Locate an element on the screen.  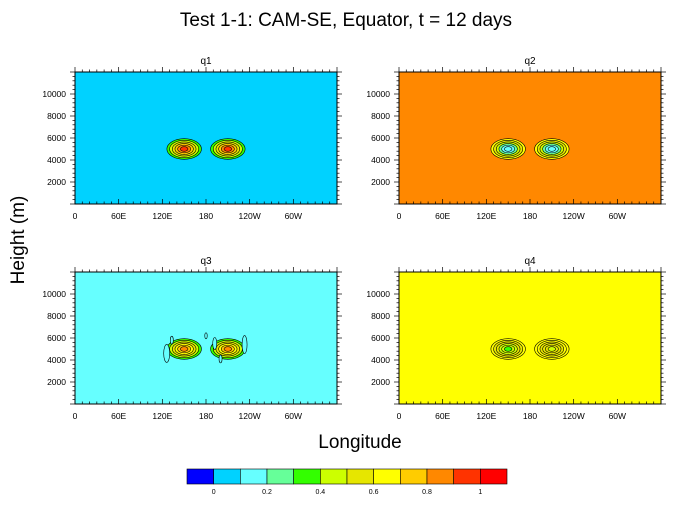
colorbar: 0 0.2 0.4 0.6 0.8 1 is located at coordinates (347, 482).